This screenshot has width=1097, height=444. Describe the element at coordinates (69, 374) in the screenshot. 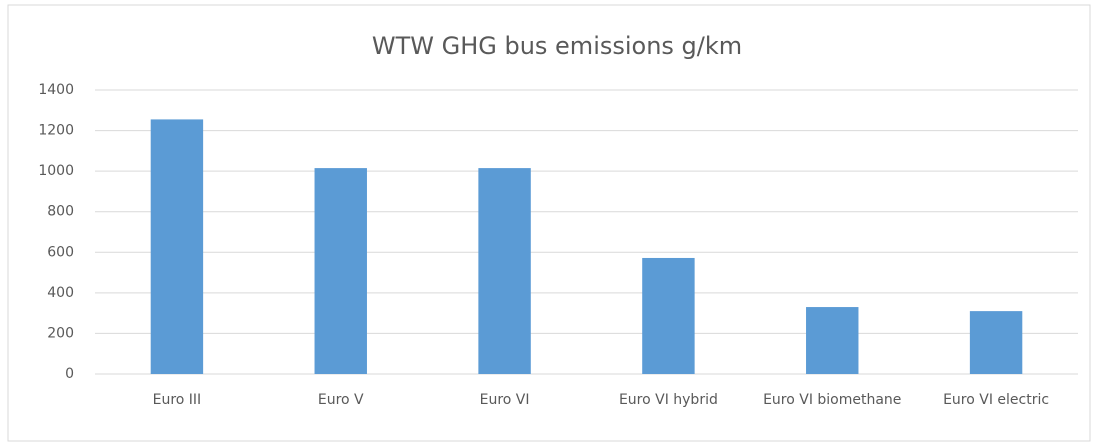

I see `y-tick-label: 0` at that location.